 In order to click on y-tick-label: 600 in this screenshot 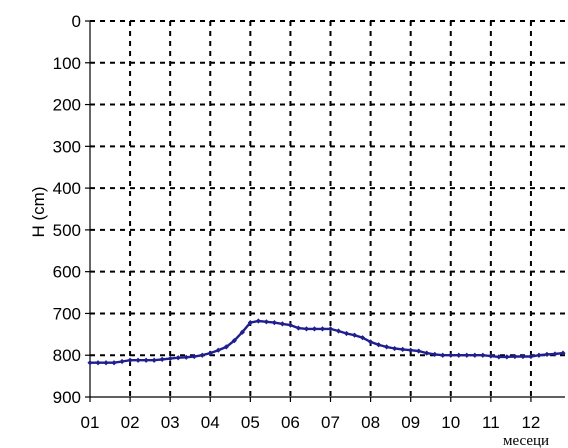, I will do `click(67, 272)`.